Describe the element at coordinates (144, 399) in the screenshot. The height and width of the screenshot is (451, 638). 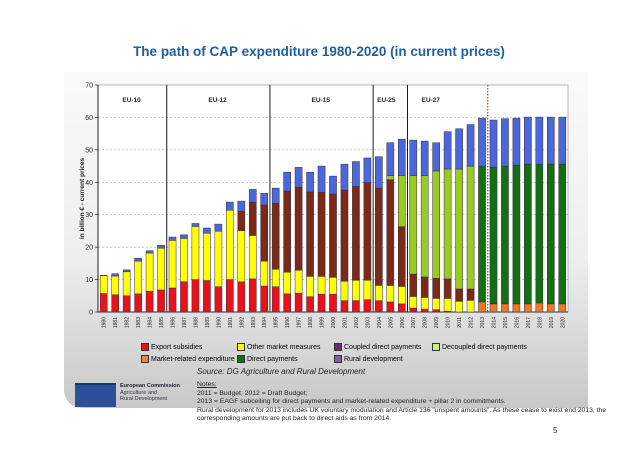
I see `logo-line: Rural Development` at that location.